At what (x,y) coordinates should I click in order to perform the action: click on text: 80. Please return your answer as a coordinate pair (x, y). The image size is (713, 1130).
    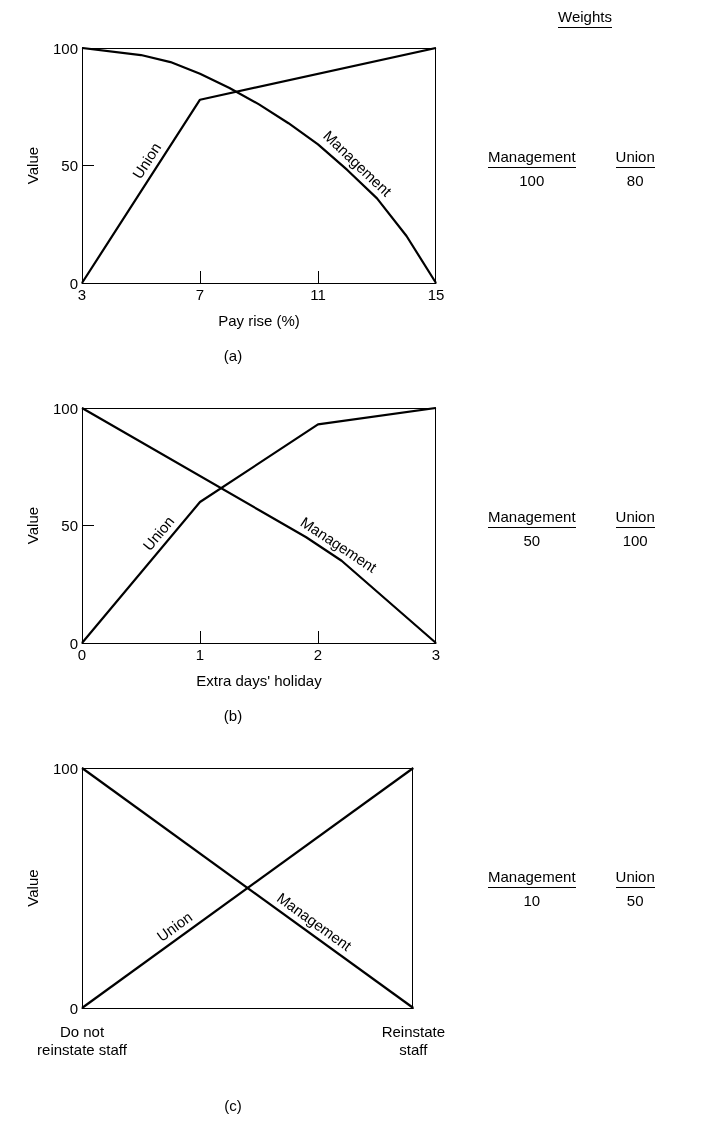
    Looking at the image, I should click on (635, 180).